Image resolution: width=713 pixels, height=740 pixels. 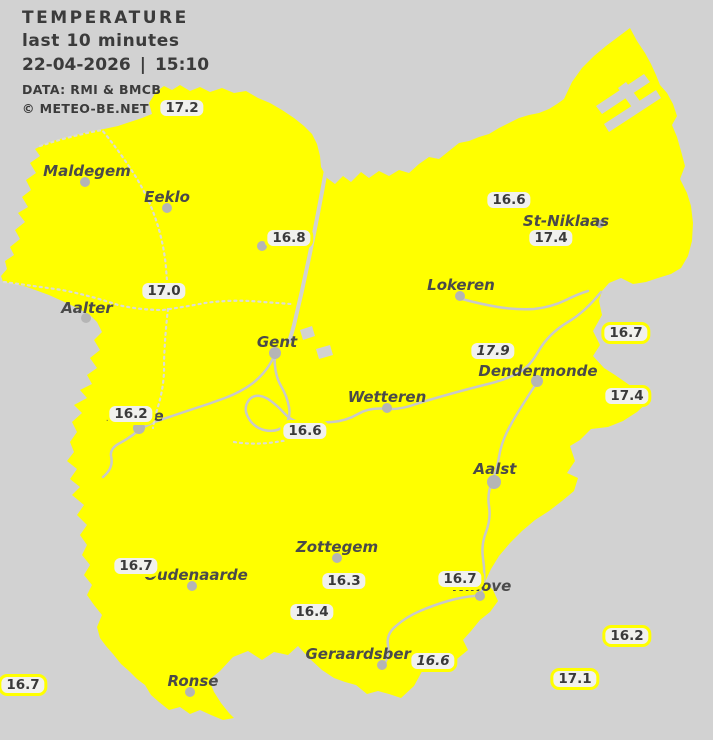 What do you see at coordinates (307, 256) in the screenshot?
I see `canal-gent-terneuzen` at bounding box center [307, 256].